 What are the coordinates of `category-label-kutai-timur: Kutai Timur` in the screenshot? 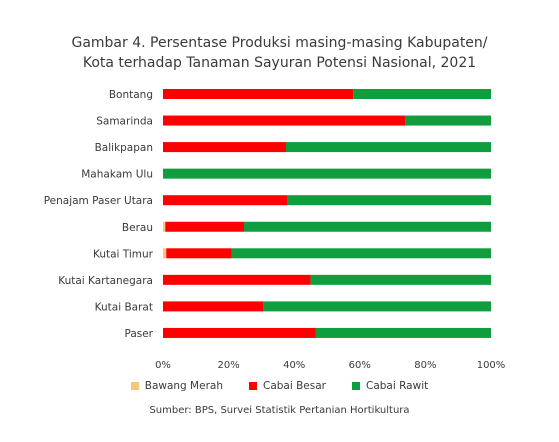 It's located at (123, 254).